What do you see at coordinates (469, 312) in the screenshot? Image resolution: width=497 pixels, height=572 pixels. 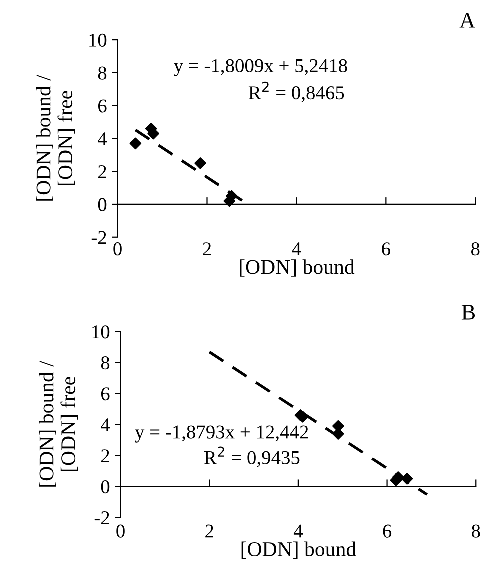 I see `chart-title: B` at bounding box center [469, 312].